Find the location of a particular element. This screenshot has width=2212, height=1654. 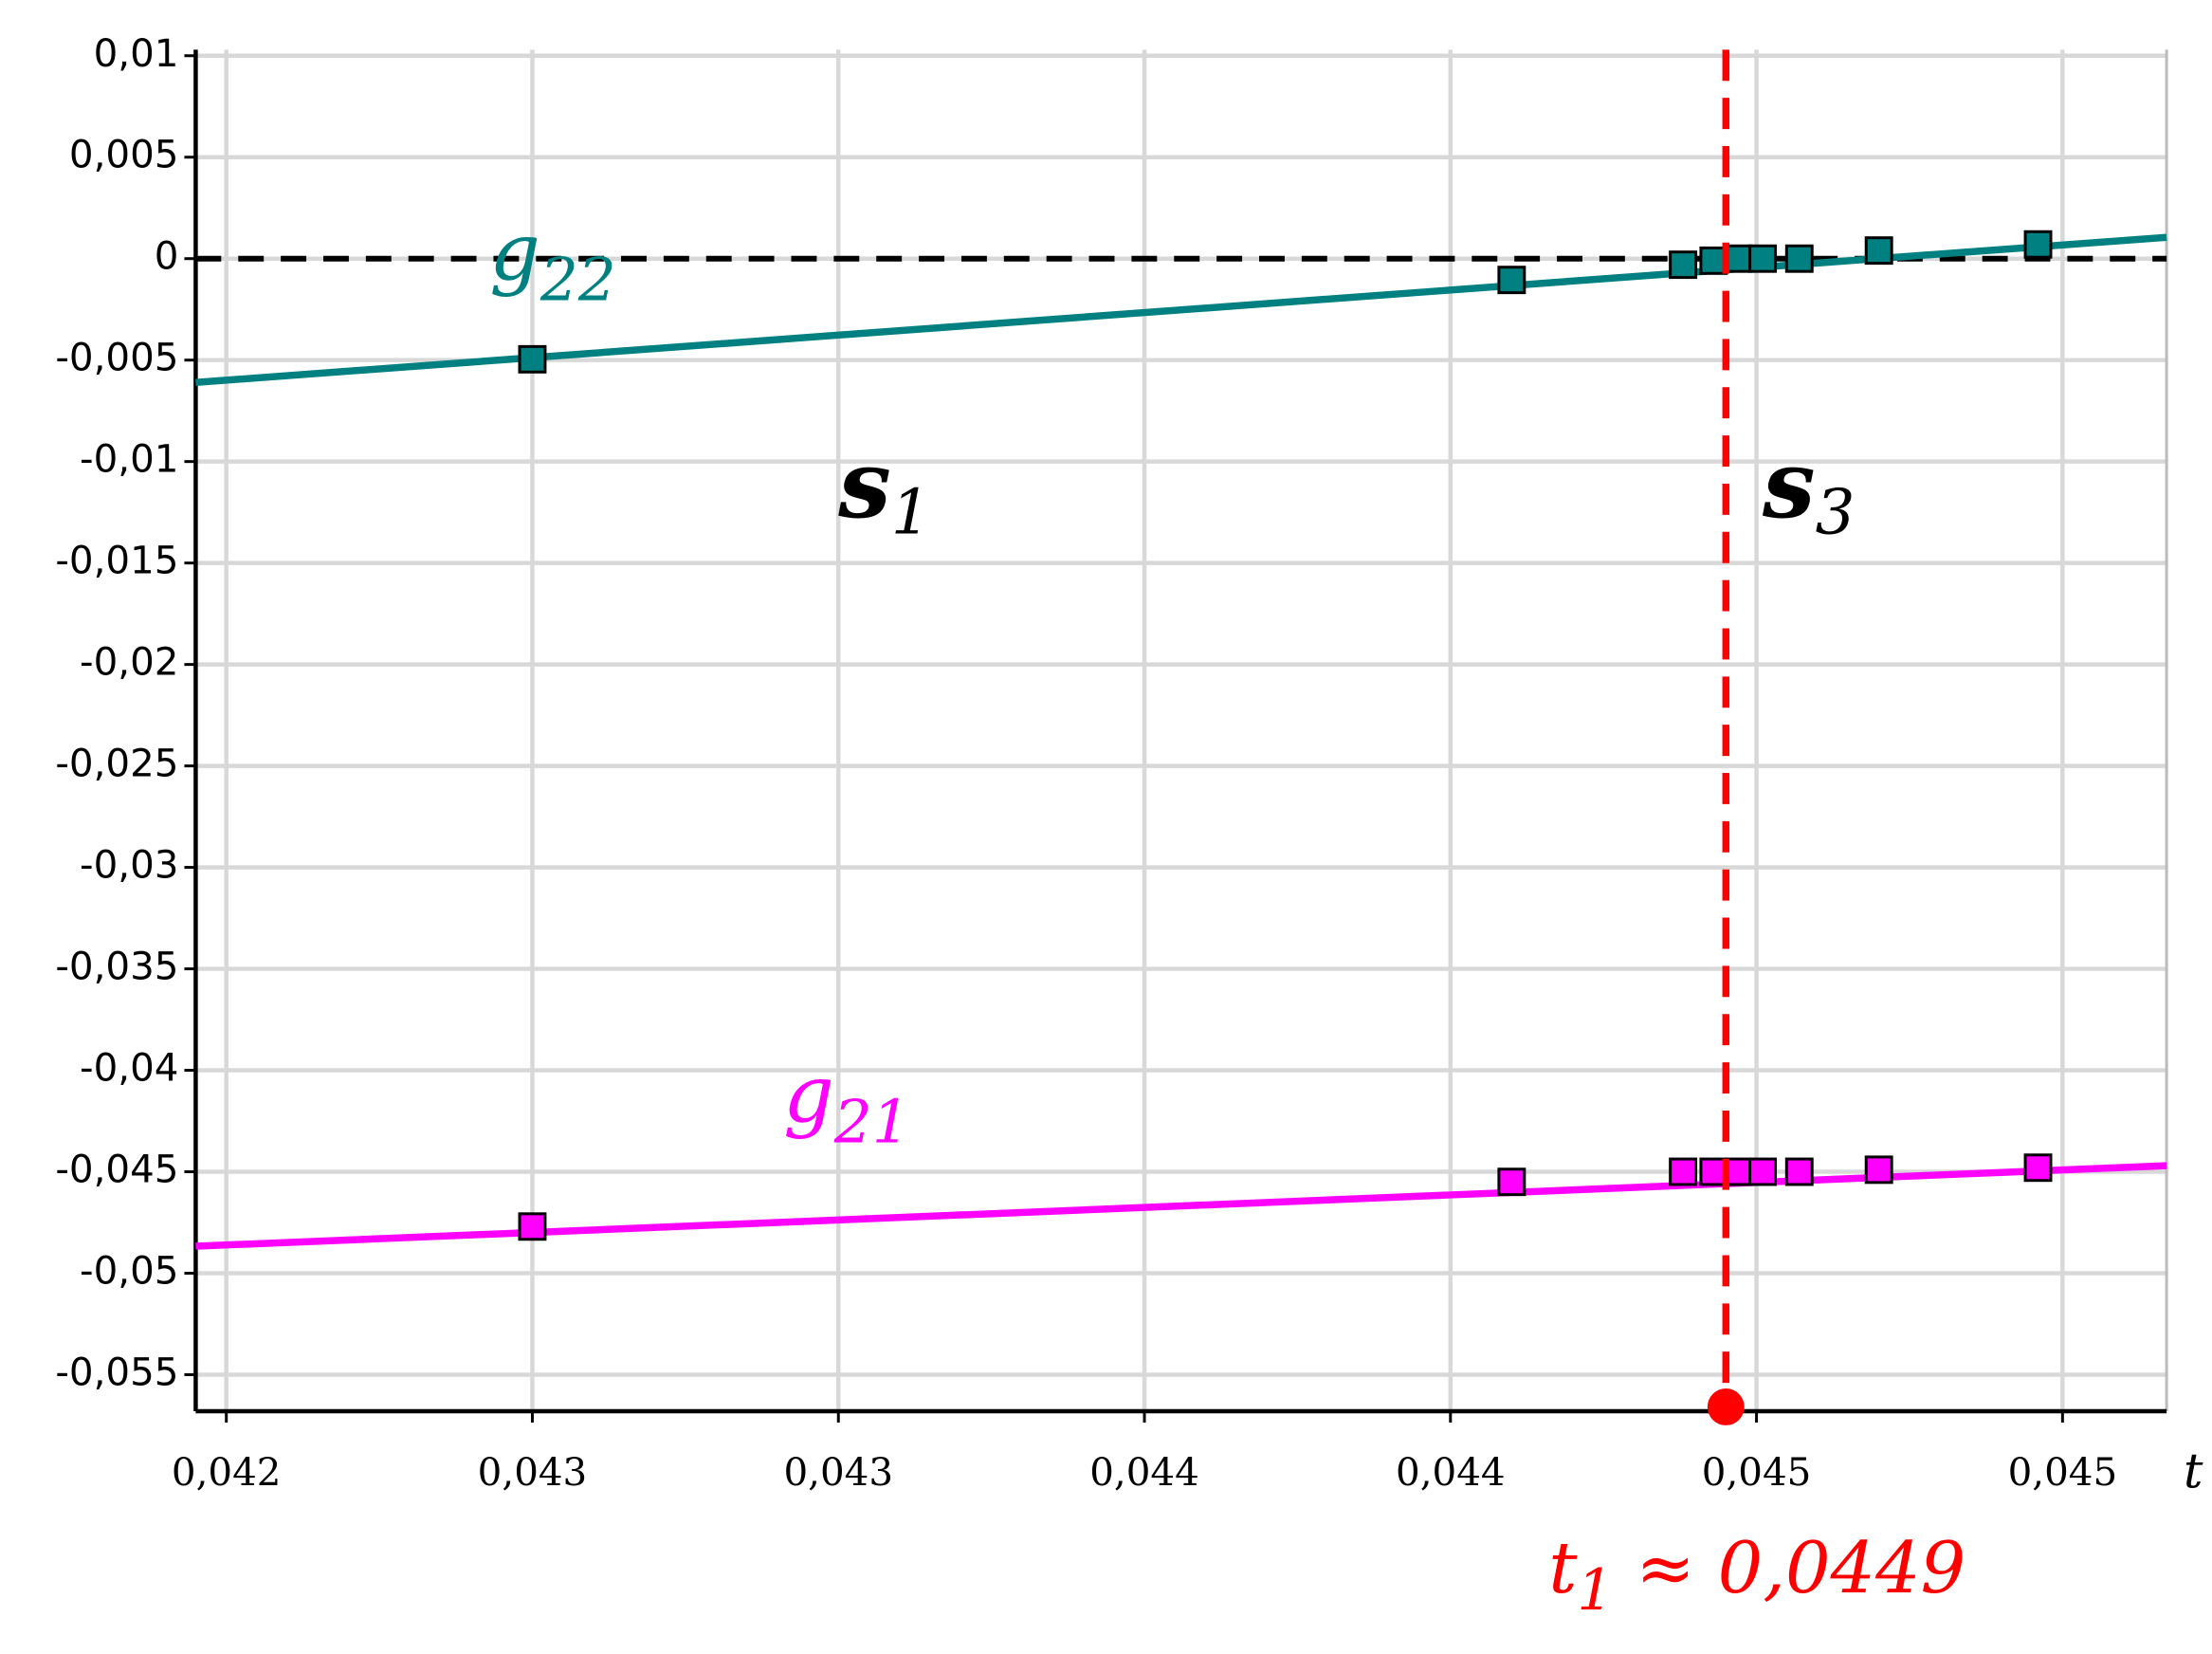

y-tick-label: -0,045 is located at coordinates (116, 1170).